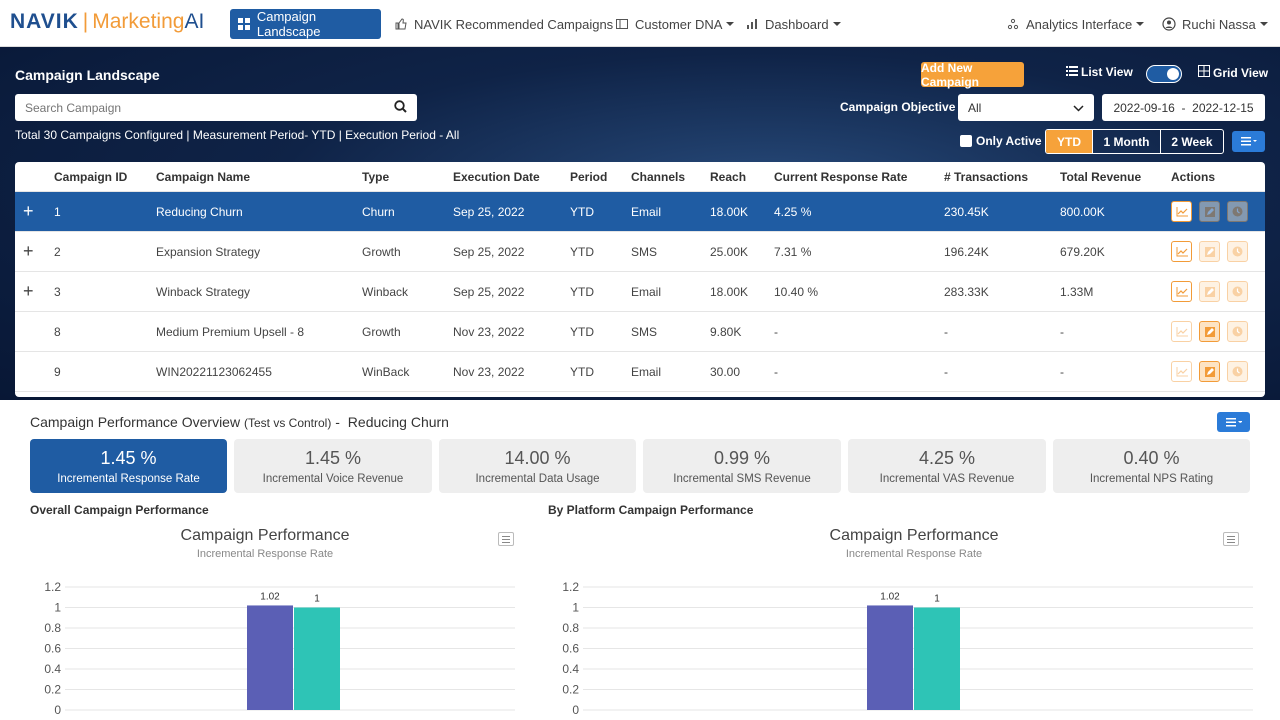 Image resolution: width=1280 pixels, height=720 pixels. Describe the element at coordinates (1001, 141) in the screenshot. I see `only-active-toggle: Only Active` at that location.